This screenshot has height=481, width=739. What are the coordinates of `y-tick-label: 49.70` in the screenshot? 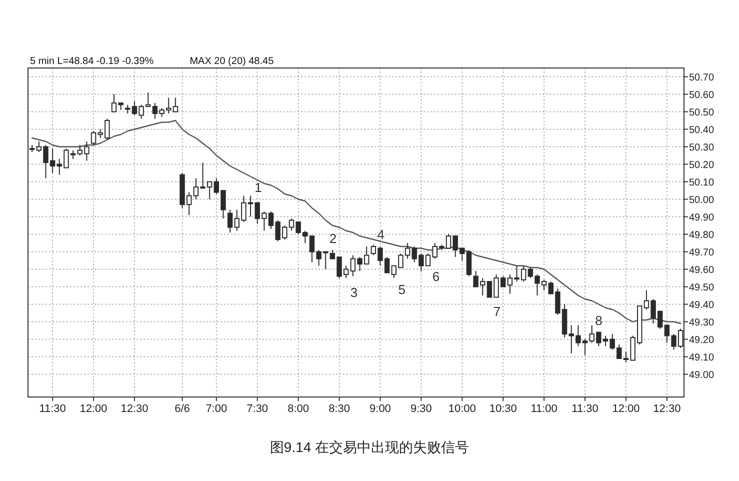 It's located at (701, 252).